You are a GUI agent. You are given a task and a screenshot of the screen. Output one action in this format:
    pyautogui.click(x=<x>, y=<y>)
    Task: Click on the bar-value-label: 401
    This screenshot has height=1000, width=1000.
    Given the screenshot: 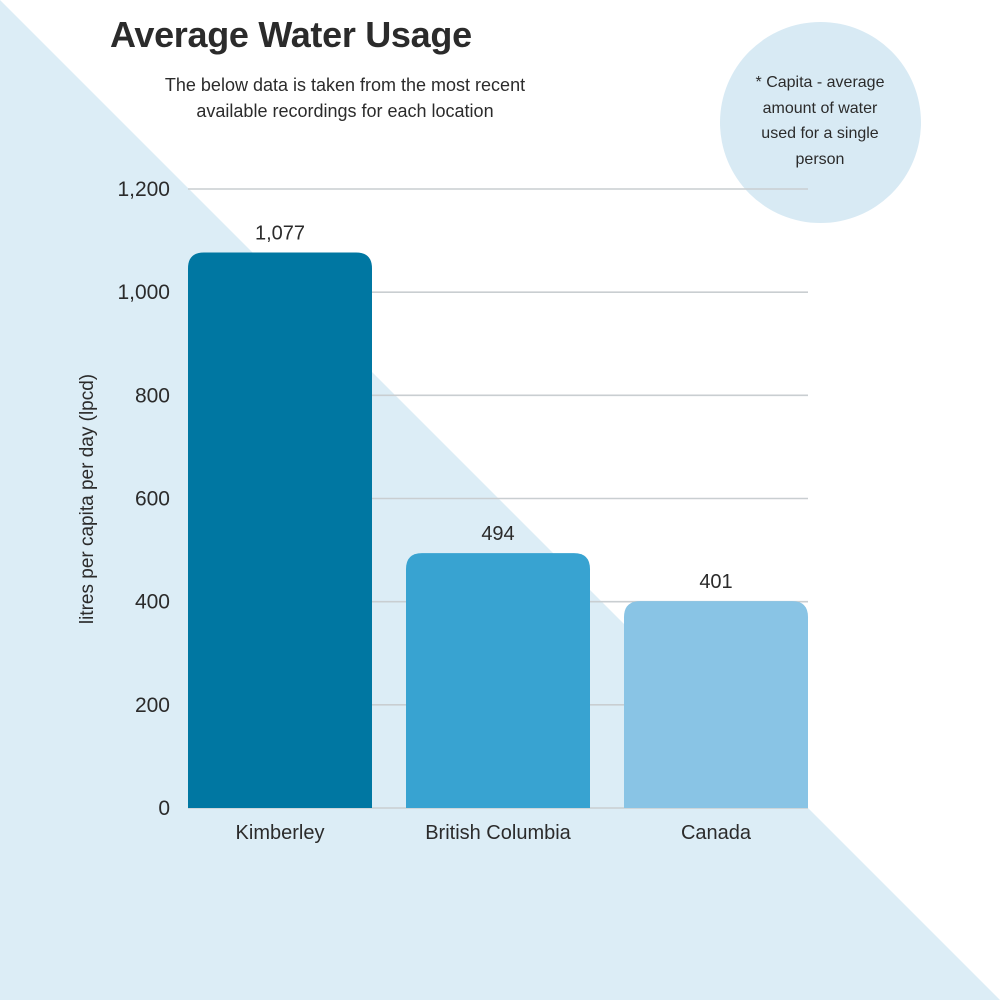 What is the action you would take?
    pyautogui.click(x=715, y=582)
    